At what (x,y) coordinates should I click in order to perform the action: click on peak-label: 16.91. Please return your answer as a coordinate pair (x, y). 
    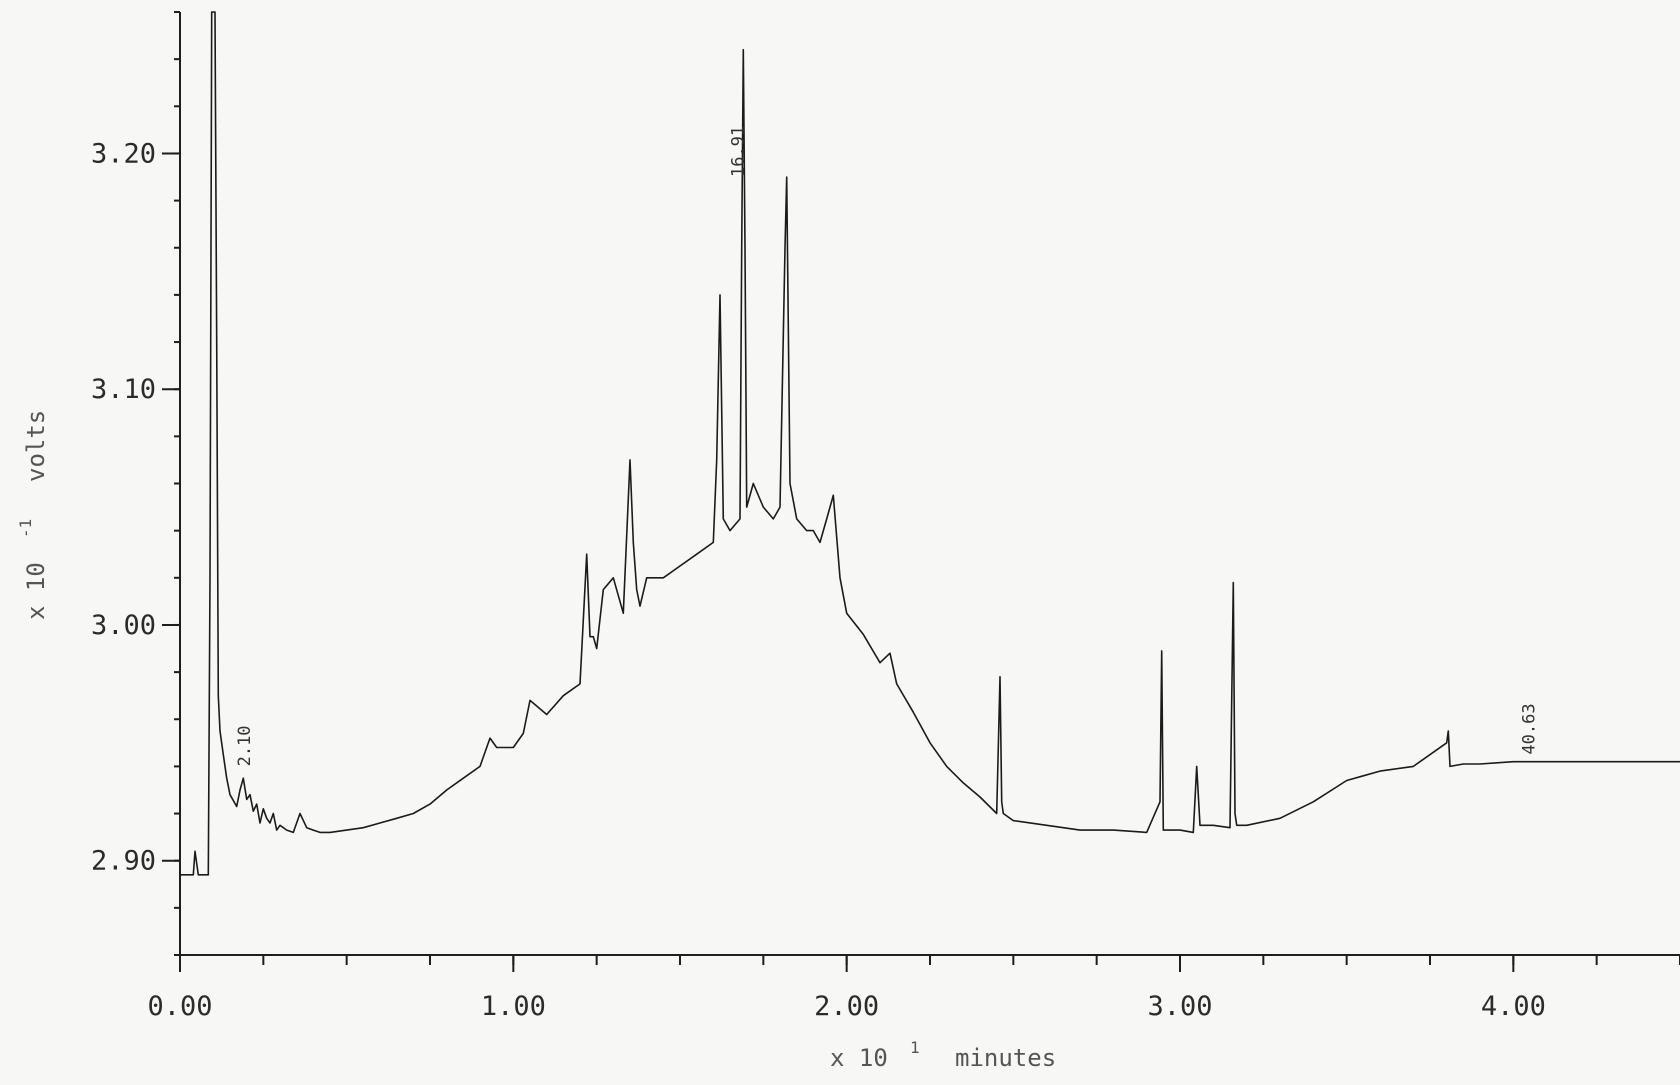
    Looking at the image, I should click on (738, 151).